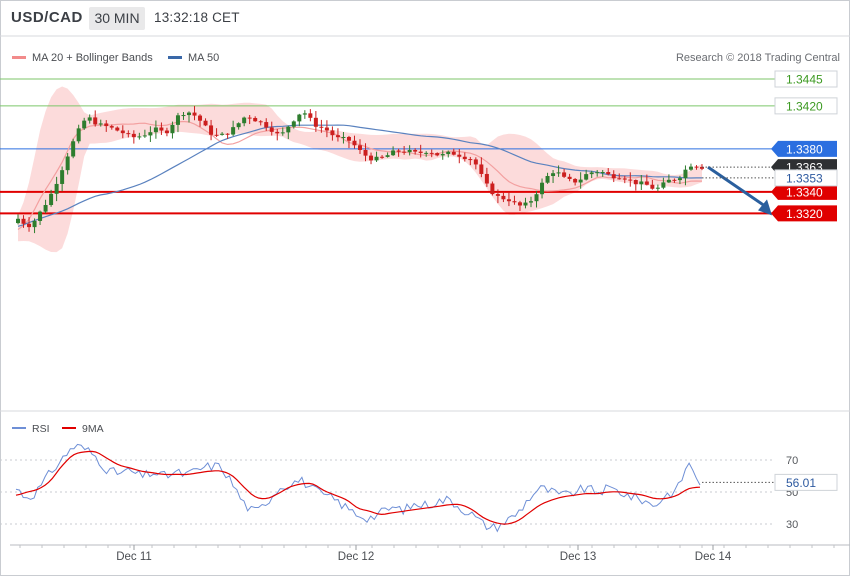  I want to click on level-label-1.3340: 1.3340, so click(804, 192).